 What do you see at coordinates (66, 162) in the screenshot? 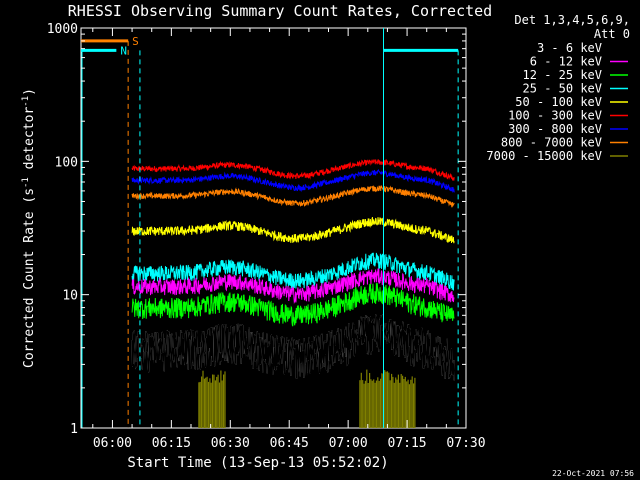
I see `y-tick-label: 100` at bounding box center [66, 162].